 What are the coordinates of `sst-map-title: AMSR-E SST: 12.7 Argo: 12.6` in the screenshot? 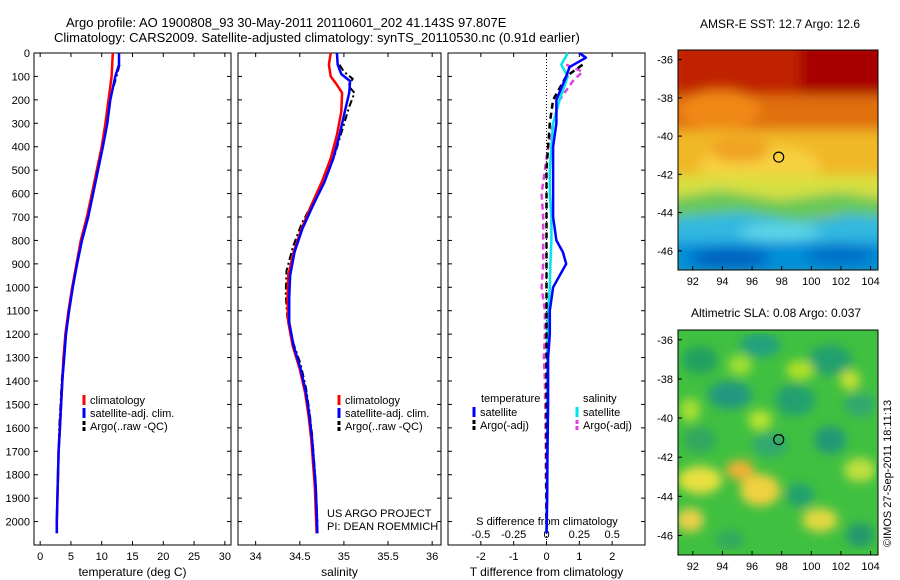 It's located at (780, 24).